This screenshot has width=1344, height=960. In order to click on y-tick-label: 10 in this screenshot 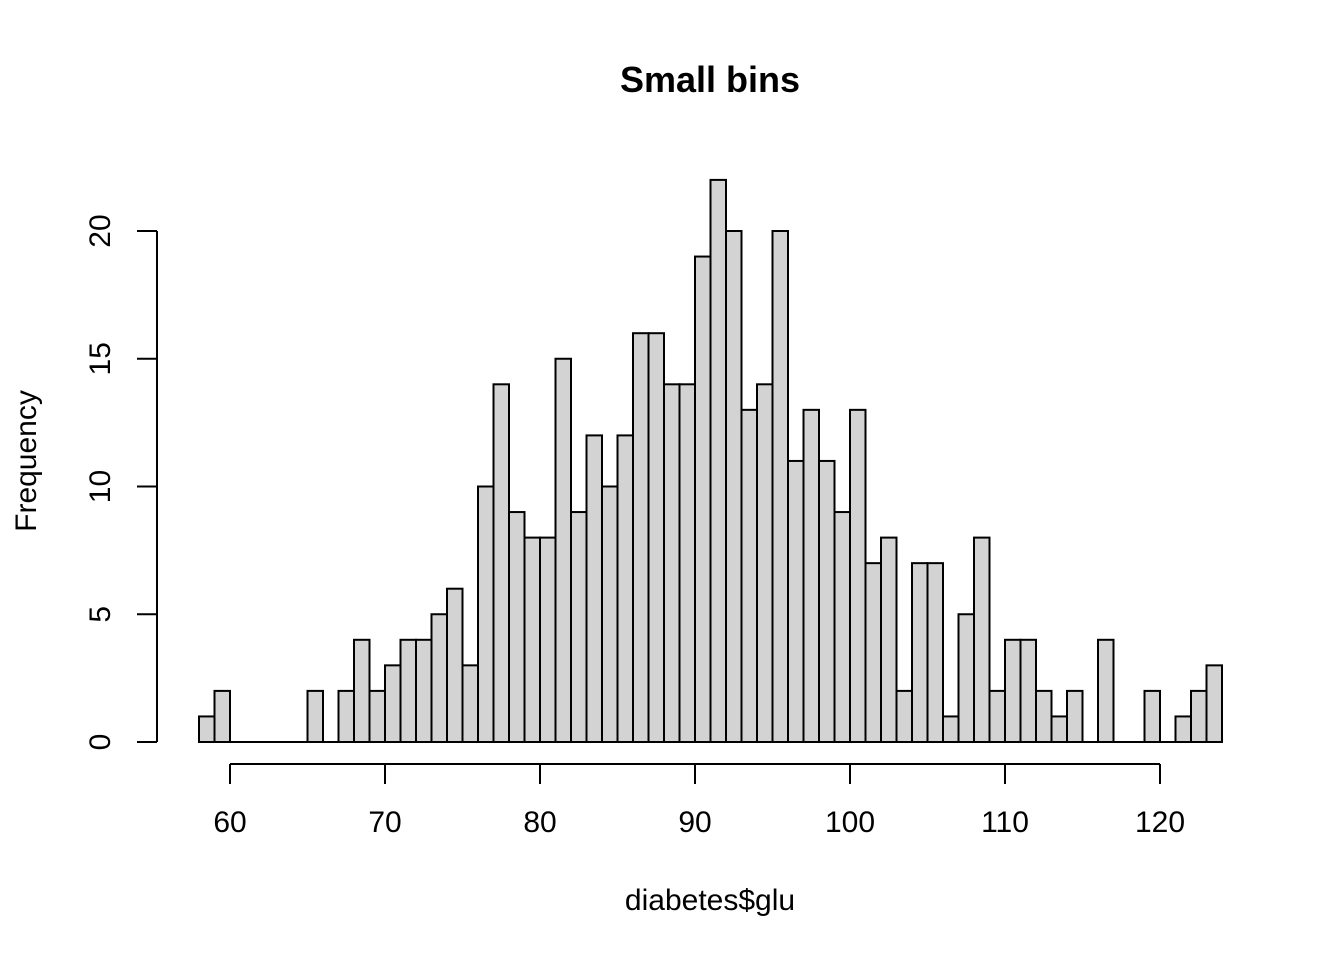, I will do `click(100, 486)`.